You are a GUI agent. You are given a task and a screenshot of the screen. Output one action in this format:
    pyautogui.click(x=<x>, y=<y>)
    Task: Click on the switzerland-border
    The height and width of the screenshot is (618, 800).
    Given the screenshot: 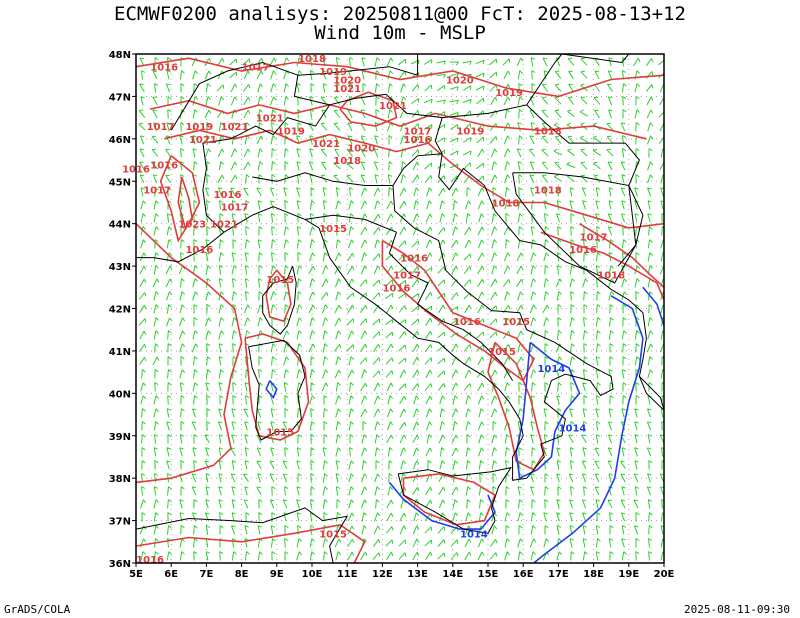 What is the action you would take?
    pyautogui.click(x=250, y=96)
    